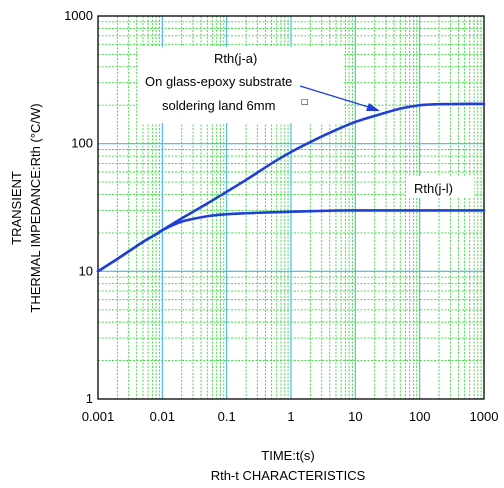  Describe the element at coordinates (86, 270) in the screenshot. I see `y-tick-label: 10` at that location.